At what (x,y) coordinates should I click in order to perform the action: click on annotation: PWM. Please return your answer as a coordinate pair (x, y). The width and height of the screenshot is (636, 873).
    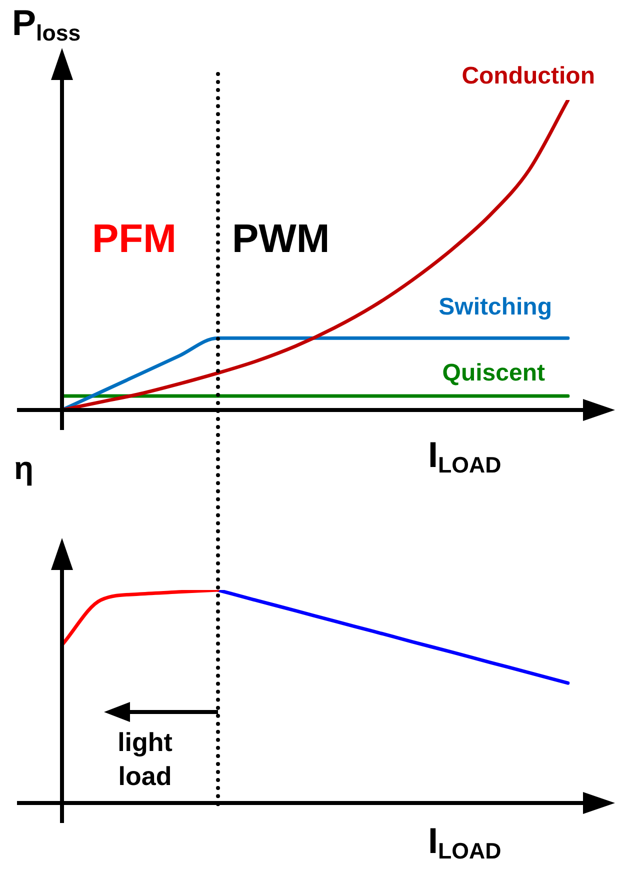
    Looking at the image, I should click on (281, 239).